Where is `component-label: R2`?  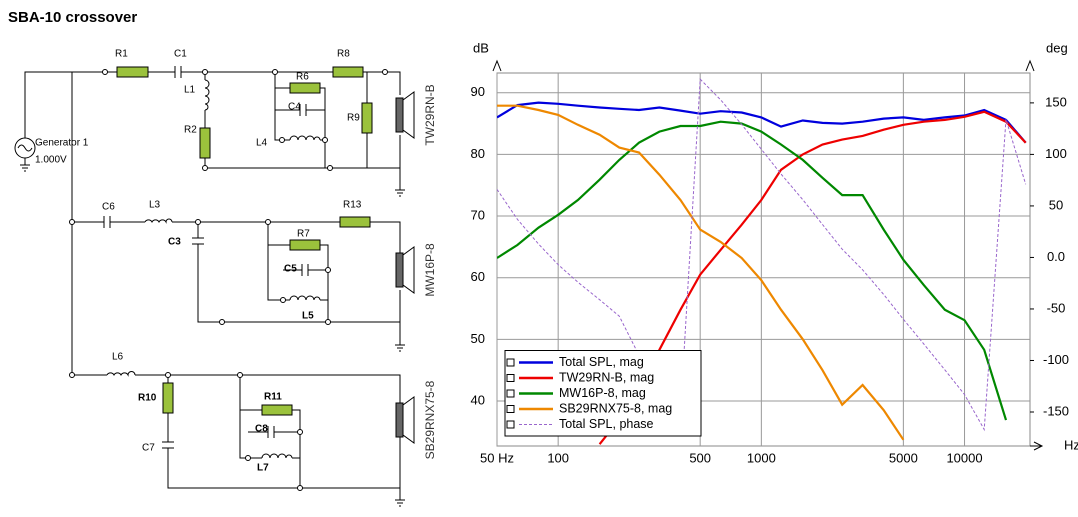 component-label: R2 is located at coordinates (190, 130).